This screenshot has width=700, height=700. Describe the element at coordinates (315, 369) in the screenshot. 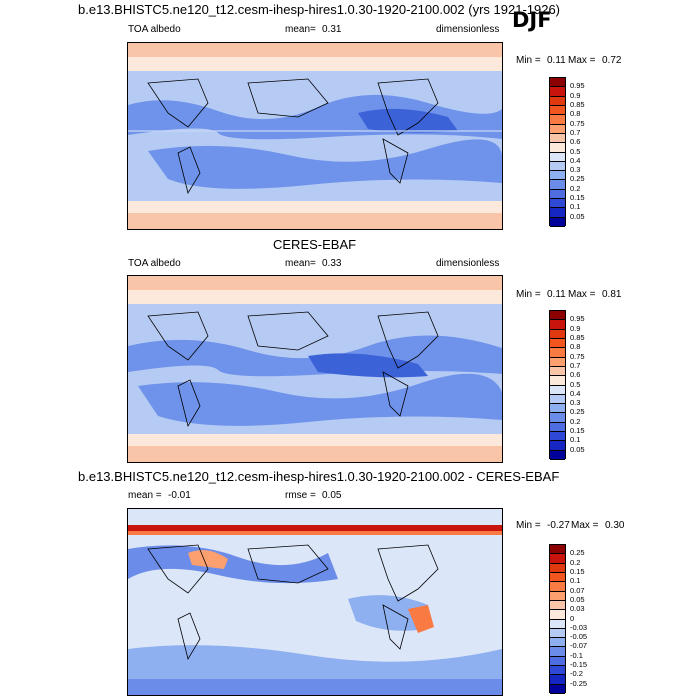

I see `panel2-map` at that location.